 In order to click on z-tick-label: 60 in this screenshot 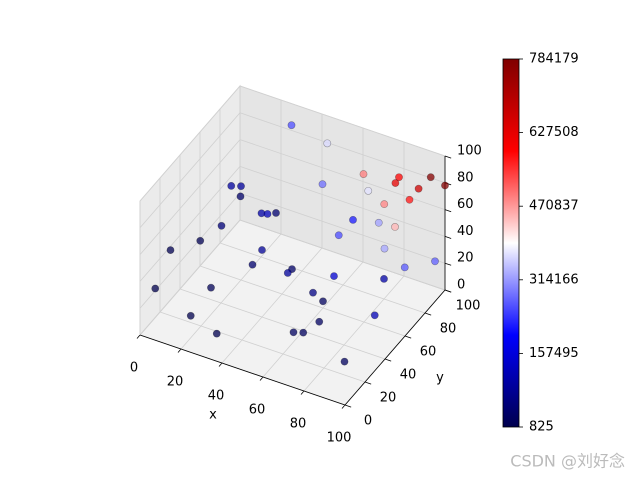, I will do `click(465, 204)`.